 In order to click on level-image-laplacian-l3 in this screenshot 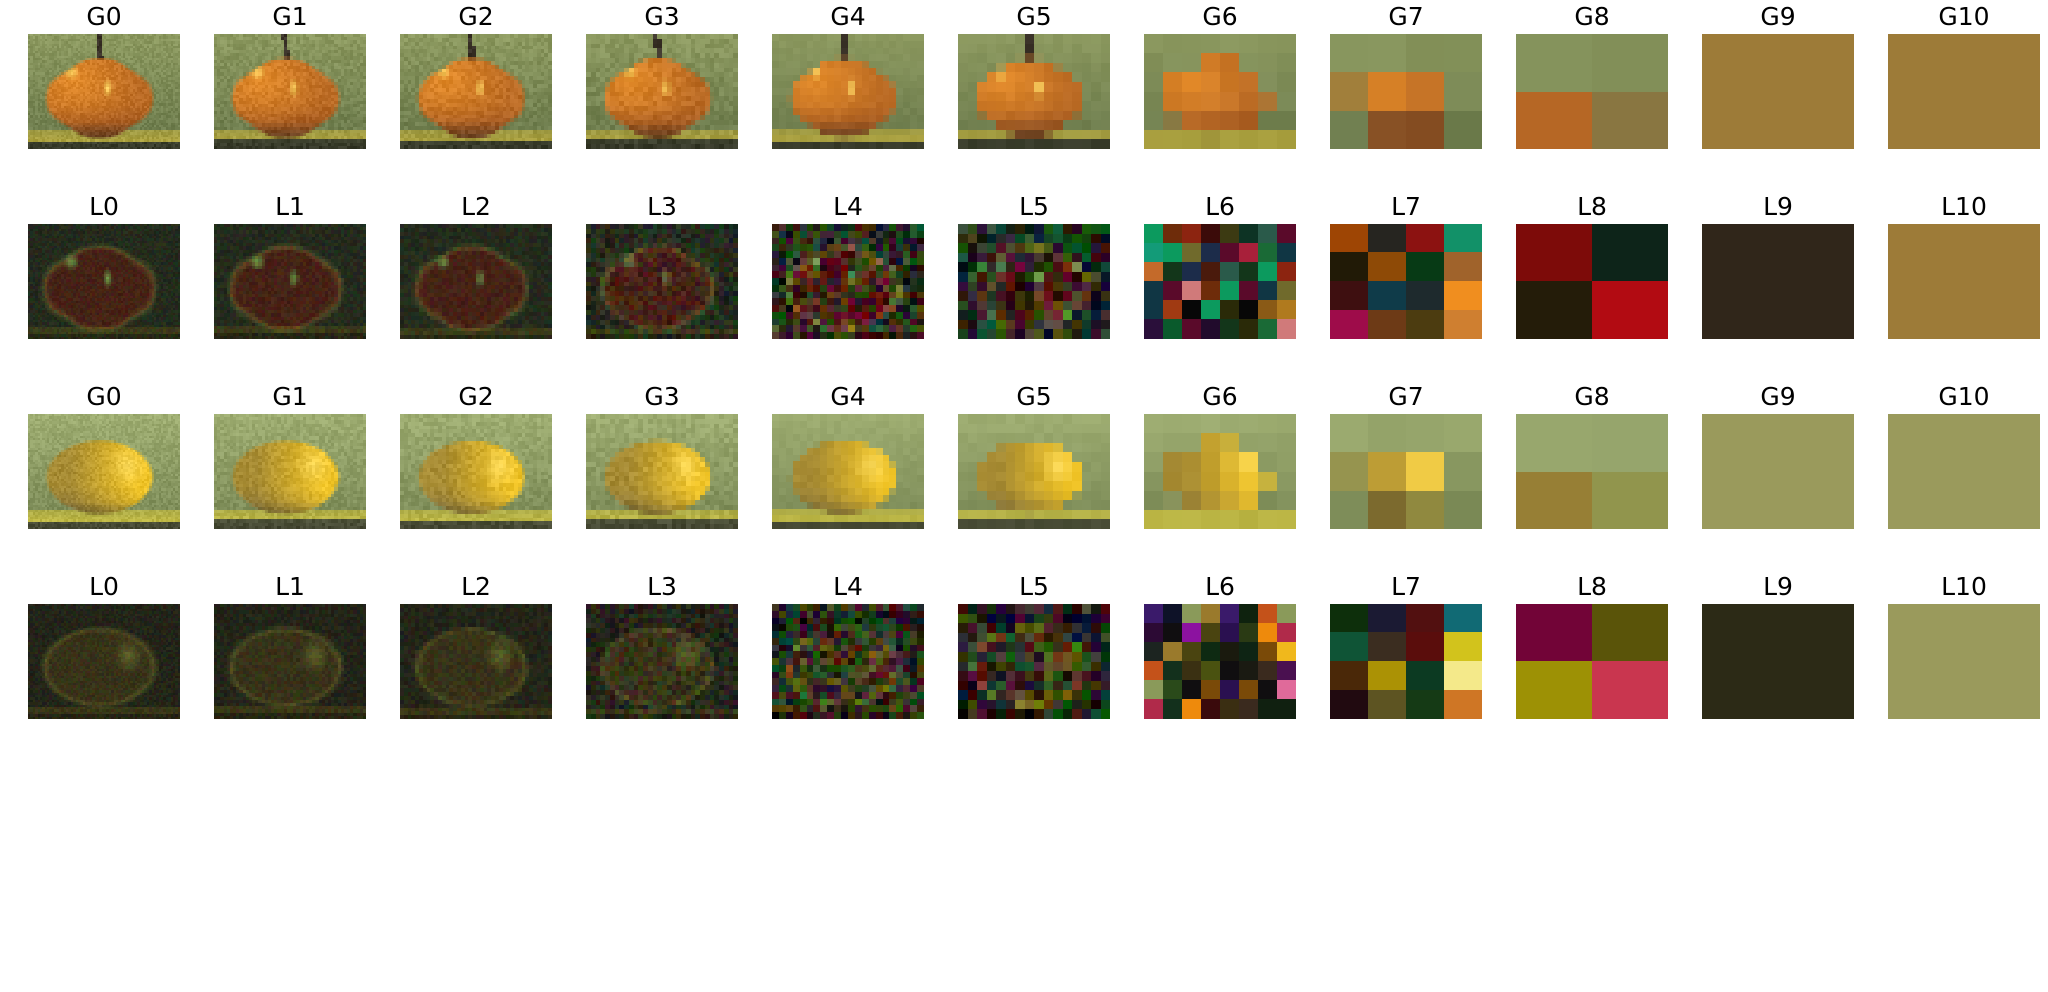, I will do `click(662, 281)`.